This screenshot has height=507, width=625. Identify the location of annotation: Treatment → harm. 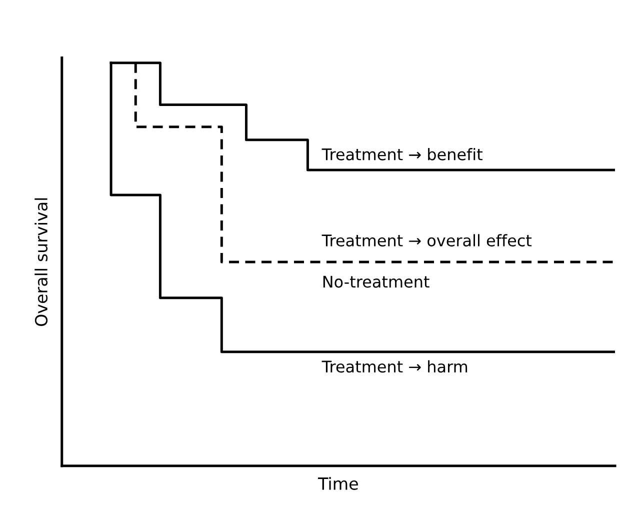
(395, 366).